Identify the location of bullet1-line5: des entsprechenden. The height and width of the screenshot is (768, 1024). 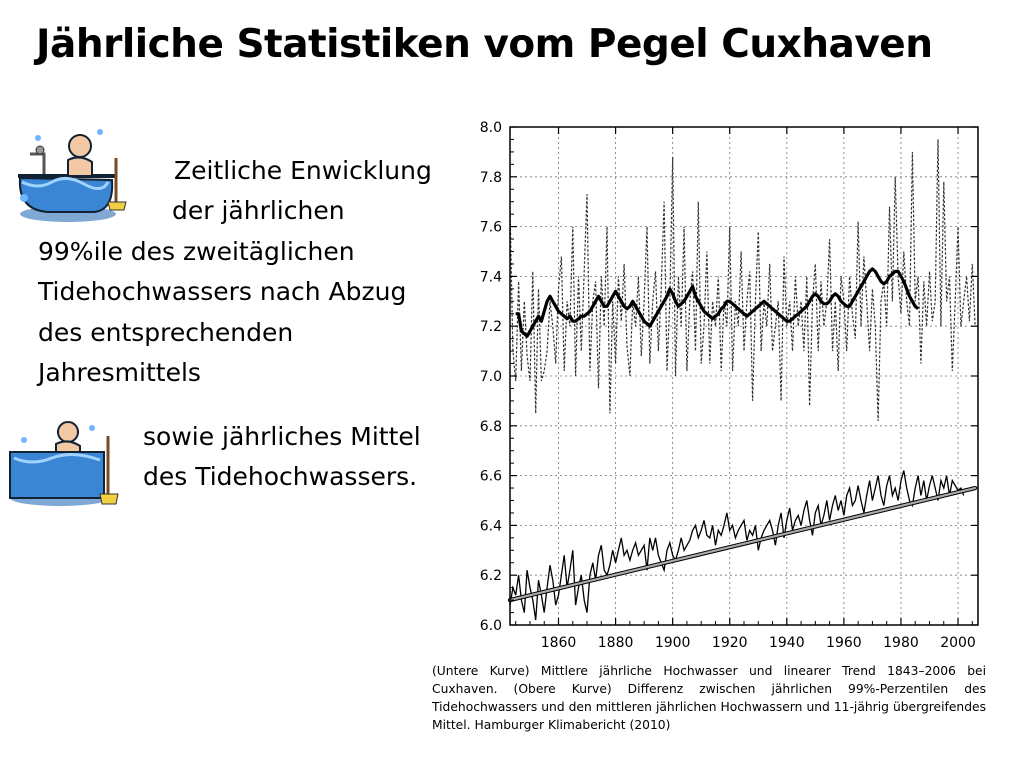
(166, 332).